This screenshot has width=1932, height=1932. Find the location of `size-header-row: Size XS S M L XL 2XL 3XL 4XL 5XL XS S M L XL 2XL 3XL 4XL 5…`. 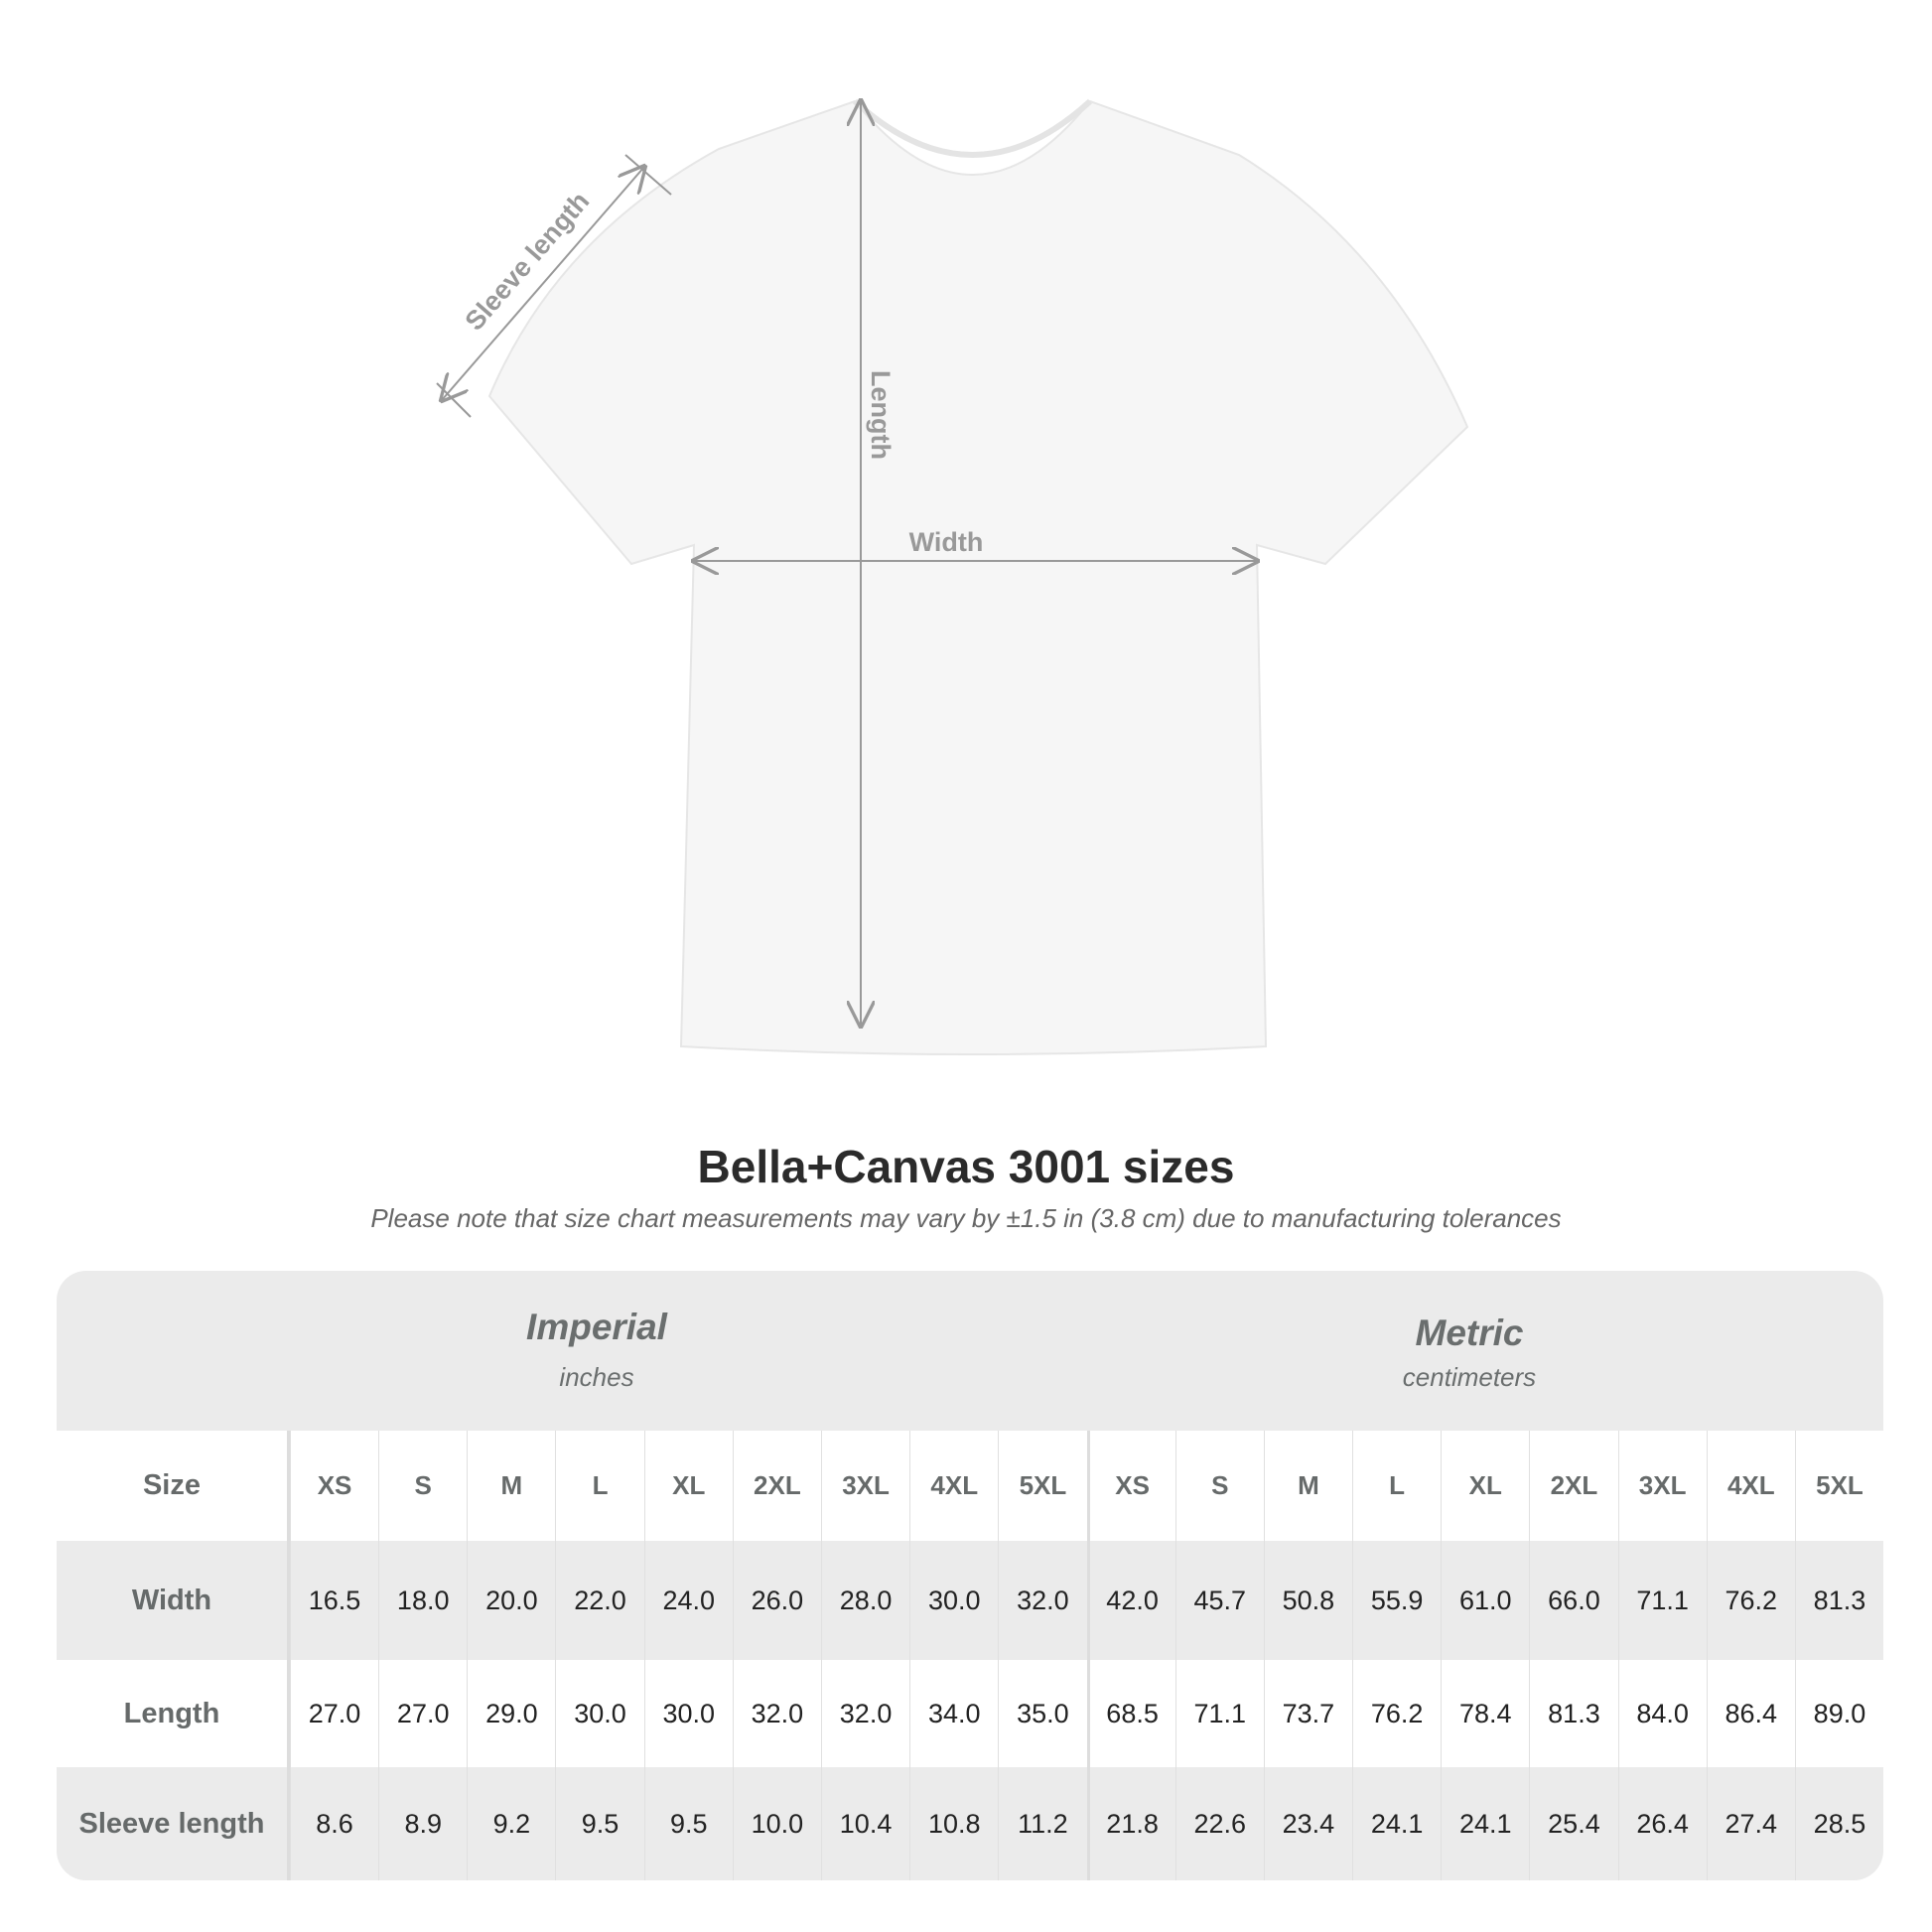

size-header-row: Size XS S M L XL 2XL 3XL 4XL 5XL XS S M L XL 2XL 3XL 4XL 5… is located at coordinates (970, 1486).